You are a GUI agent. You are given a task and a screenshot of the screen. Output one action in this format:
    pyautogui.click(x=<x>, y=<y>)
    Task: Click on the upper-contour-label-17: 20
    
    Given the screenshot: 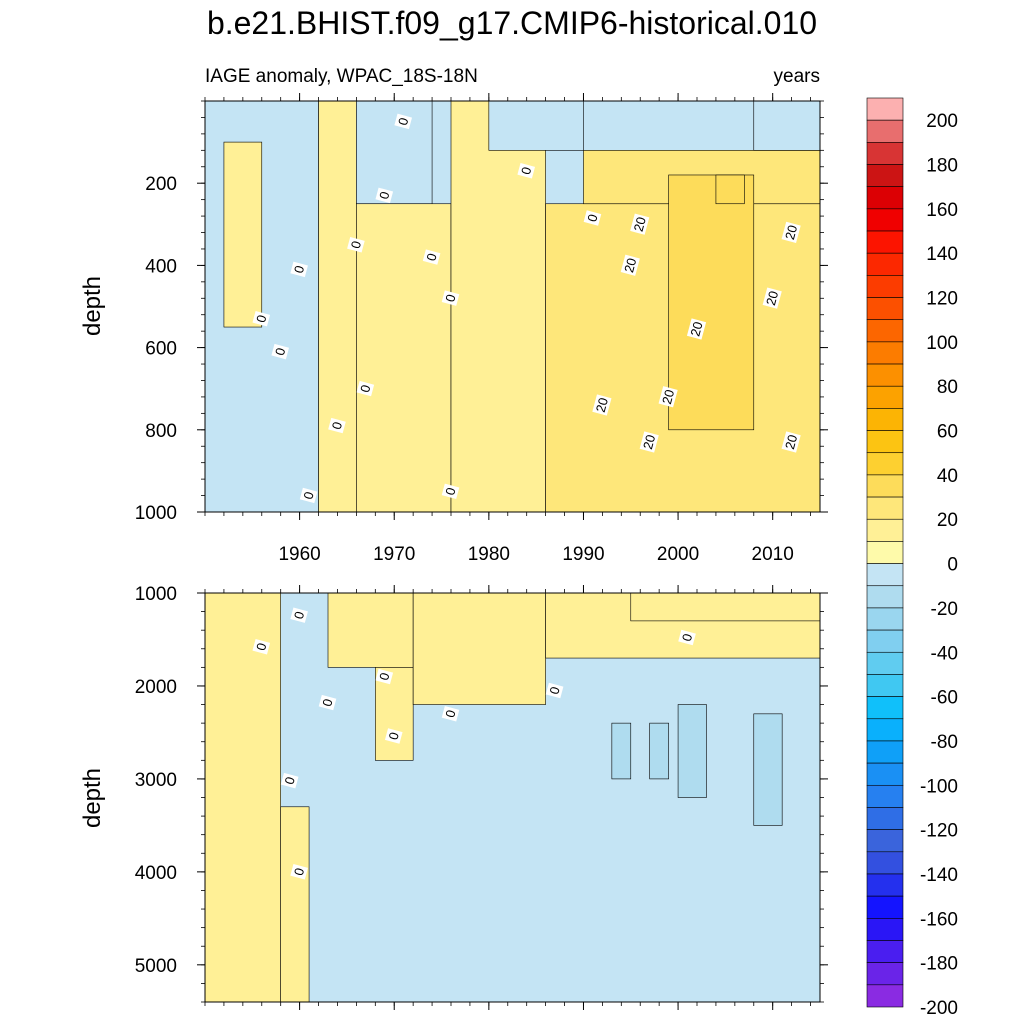 What is the action you would take?
    pyautogui.click(x=649, y=442)
    